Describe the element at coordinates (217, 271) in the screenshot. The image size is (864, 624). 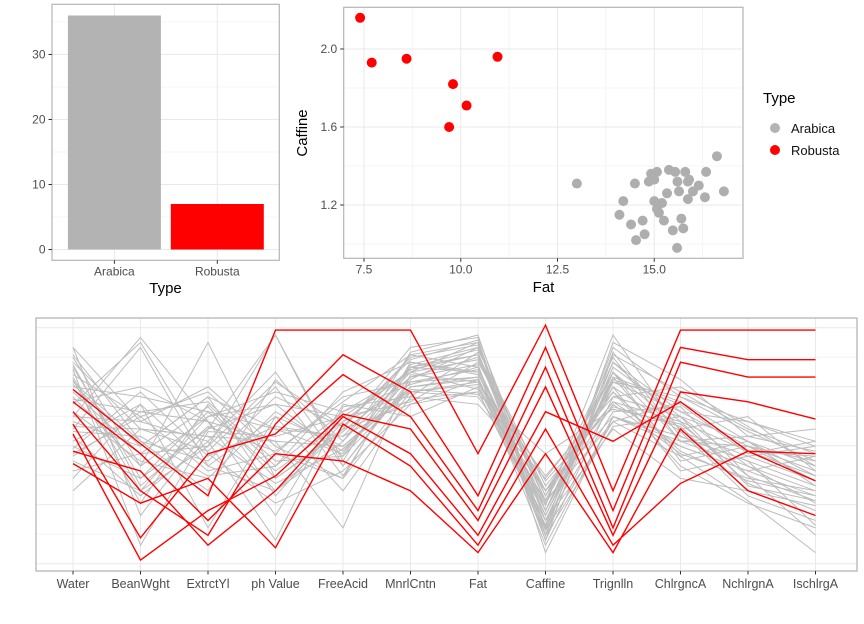
I see `x-axis-tick-label: Robusta` at that location.